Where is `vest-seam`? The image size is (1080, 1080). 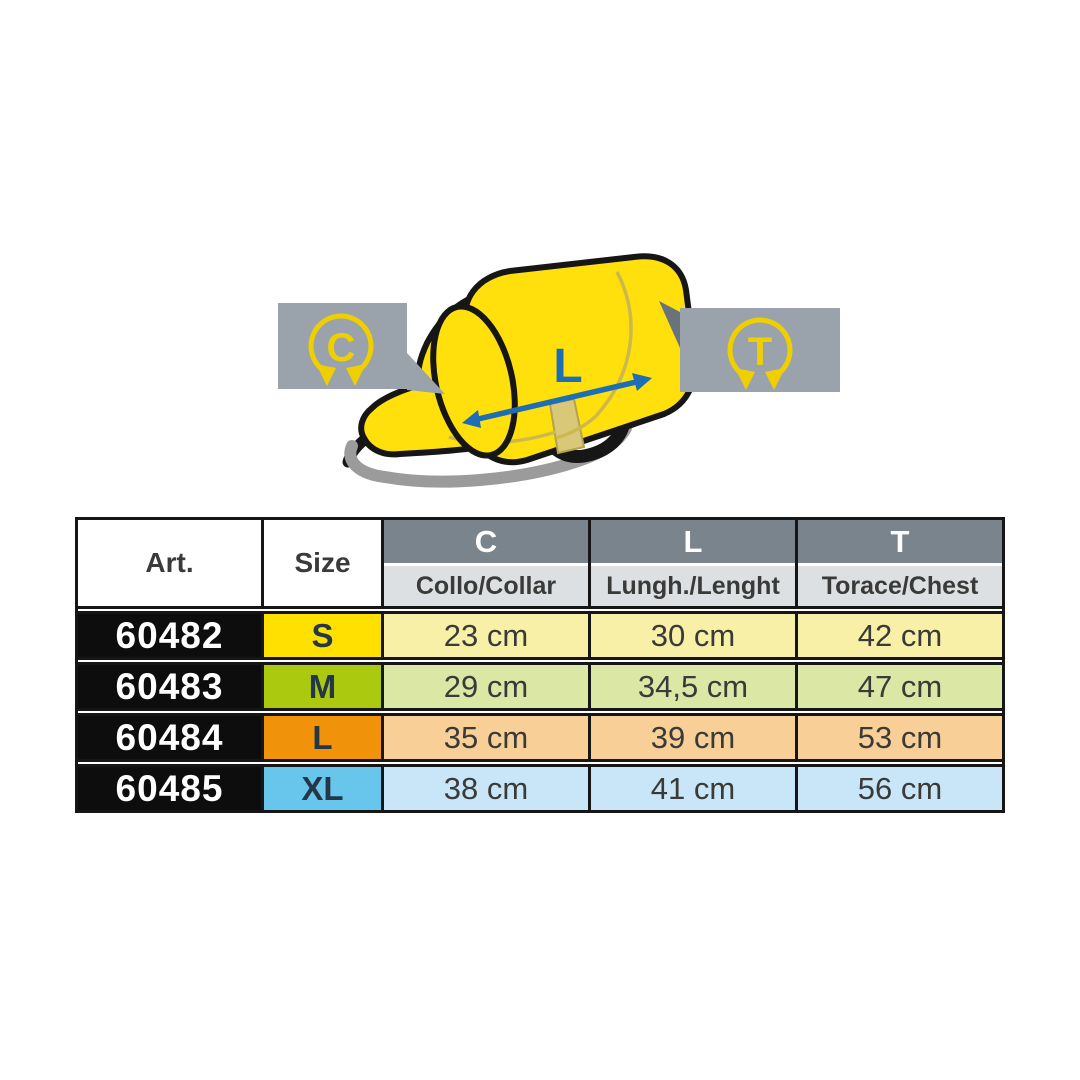
vest-seam is located at coordinates (594, 355).